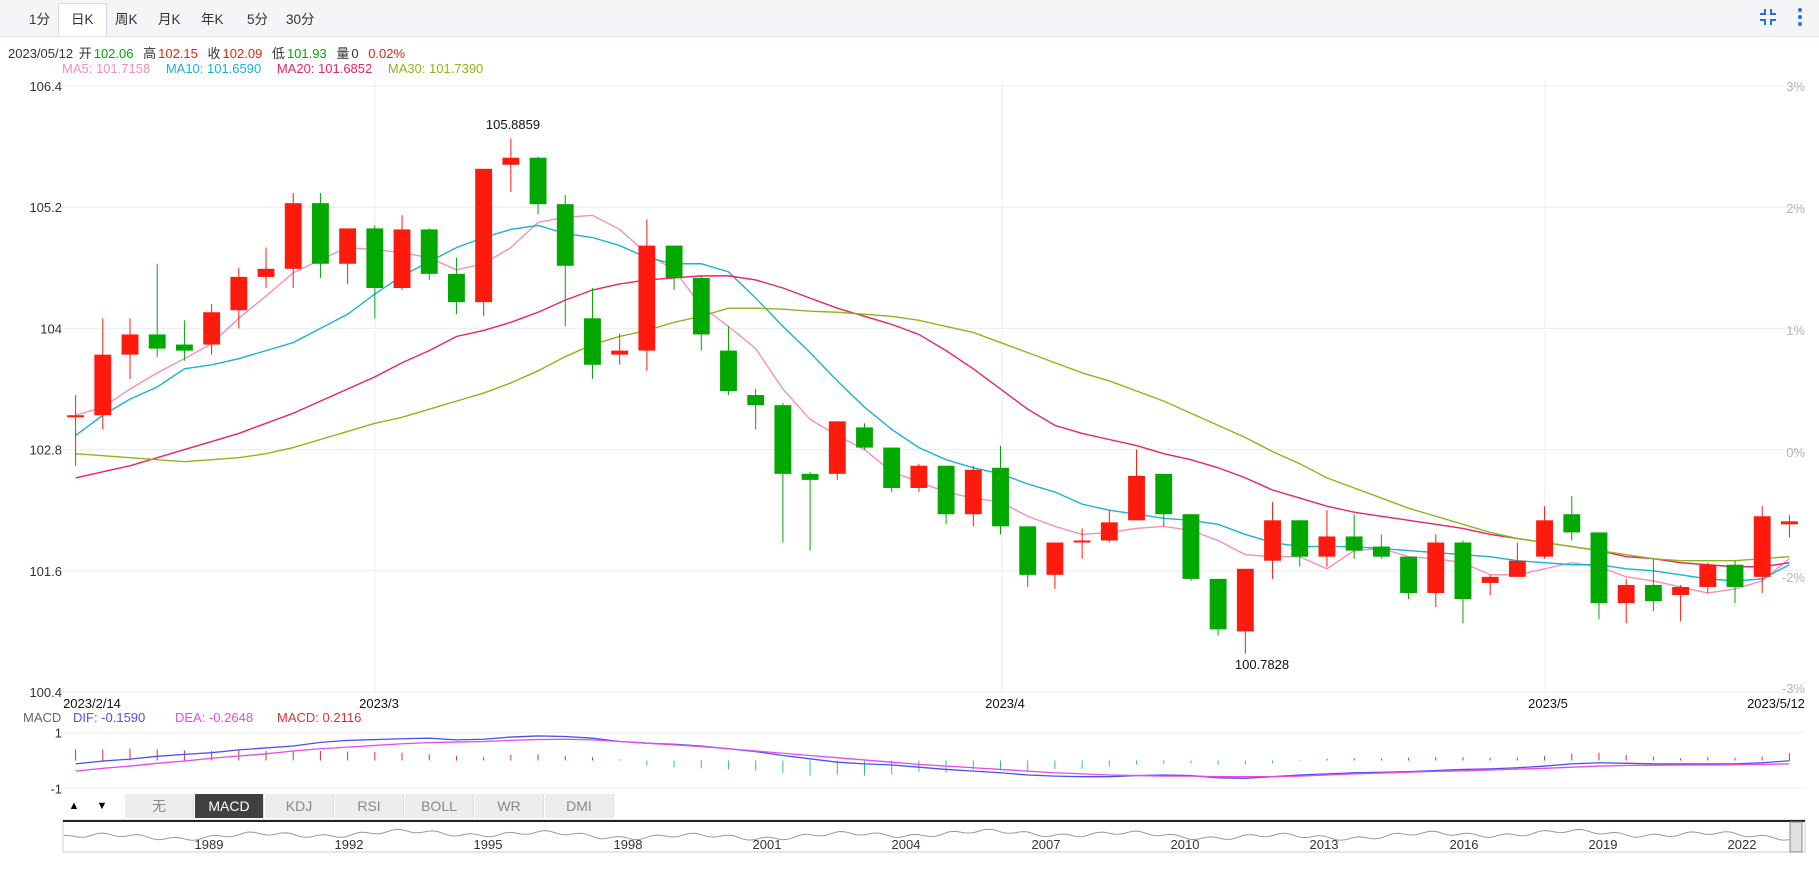  Describe the element at coordinates (126, 19) in the screenshot. I see `tab-weekly-k: 周K` at that location.